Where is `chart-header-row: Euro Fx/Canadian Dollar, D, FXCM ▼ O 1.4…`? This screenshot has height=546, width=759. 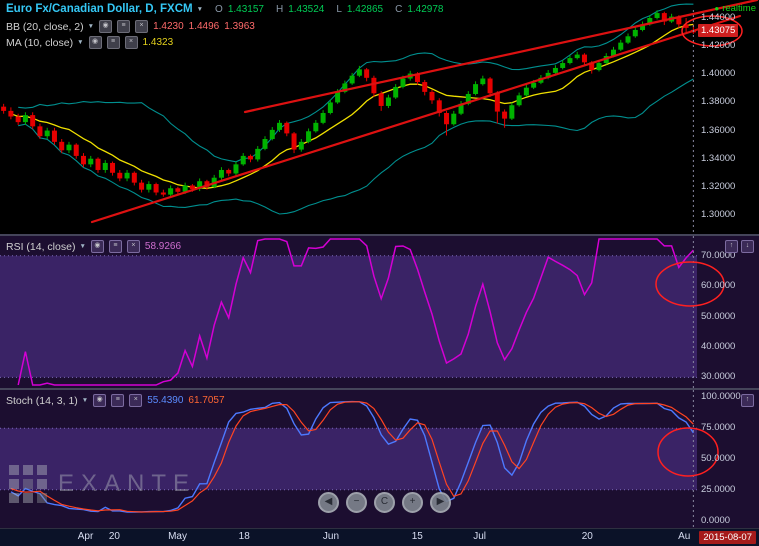 chart-header-row: Euro Fx/Canadian Dollar, D, FXCM ▼ O 1.4… is located at coordinates (224, 9).